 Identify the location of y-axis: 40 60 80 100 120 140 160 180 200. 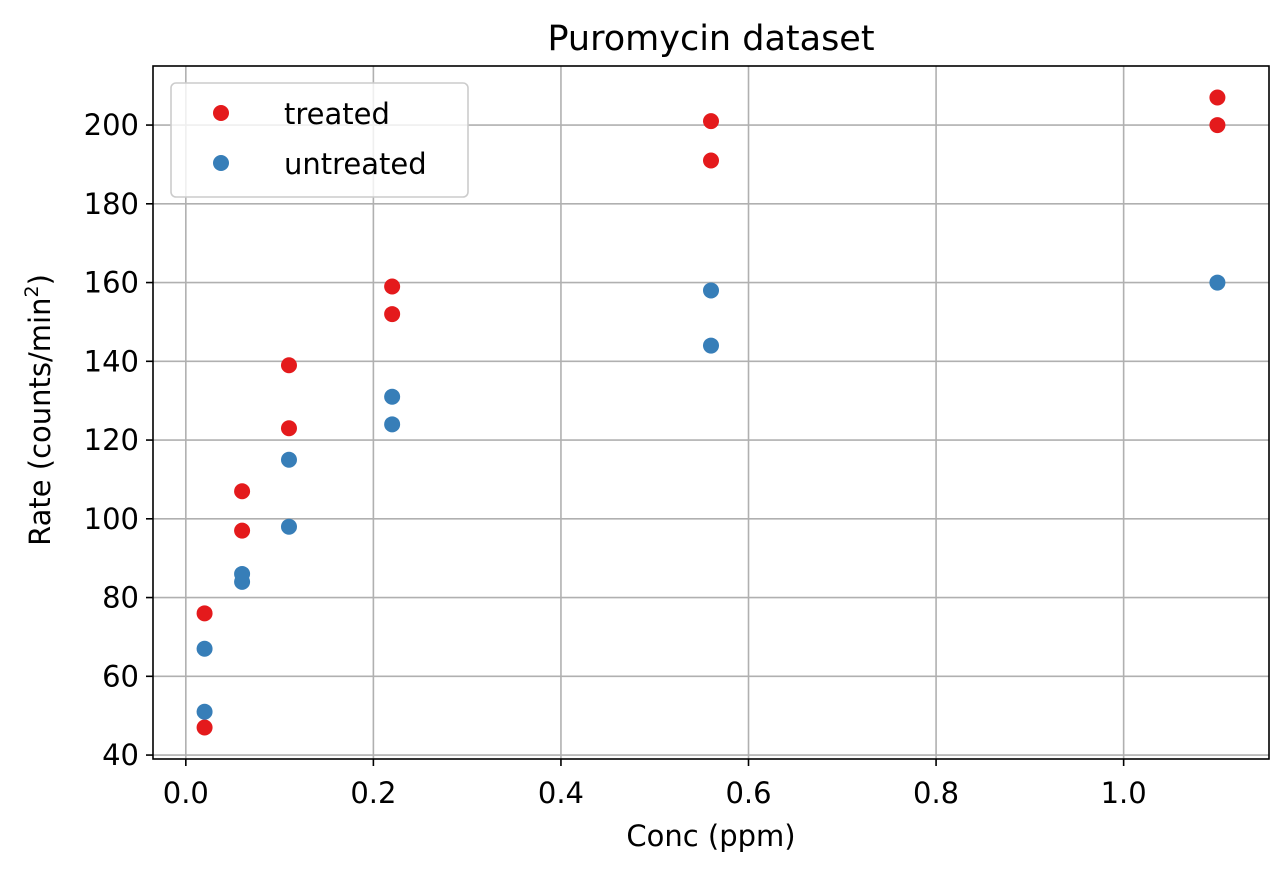
(118, 440).